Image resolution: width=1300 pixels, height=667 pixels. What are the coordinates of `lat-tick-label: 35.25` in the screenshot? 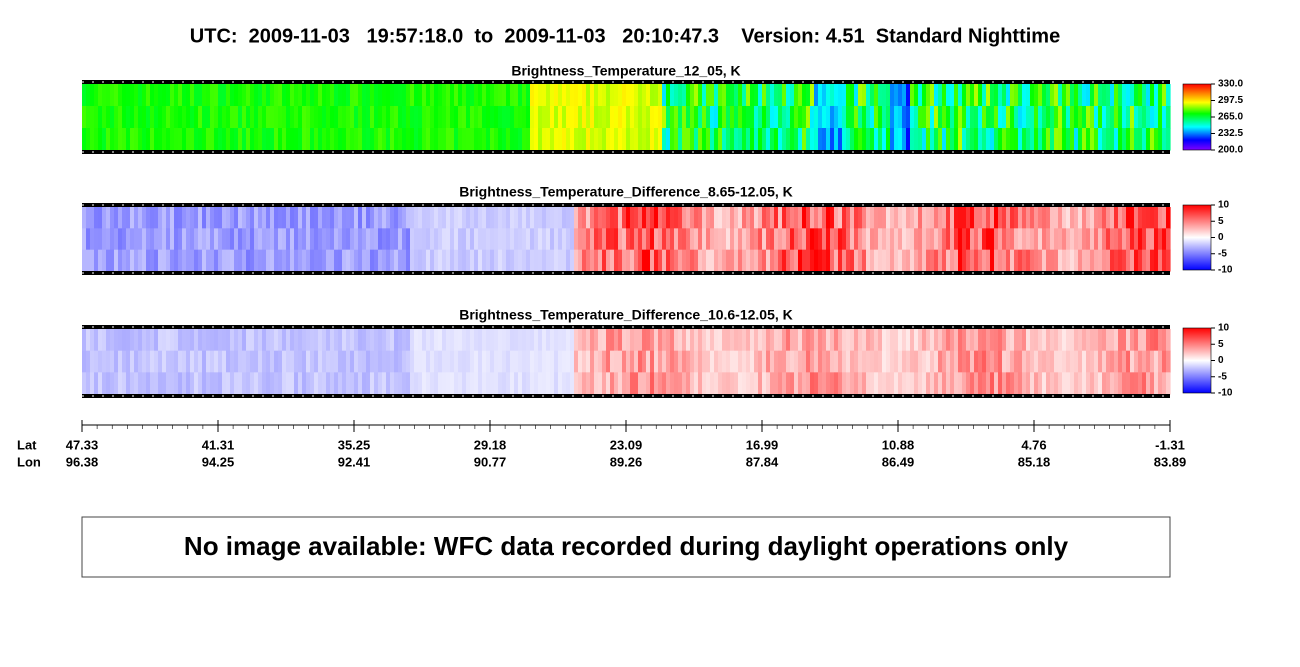 It's located at (354, 444).